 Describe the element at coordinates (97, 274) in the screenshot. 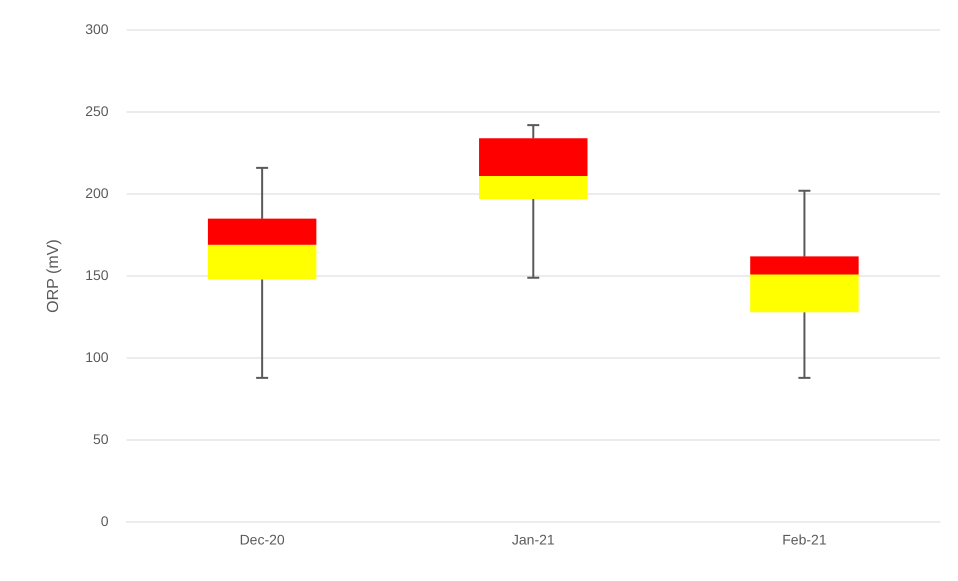

I see `y-tick-label: 150` at that location.